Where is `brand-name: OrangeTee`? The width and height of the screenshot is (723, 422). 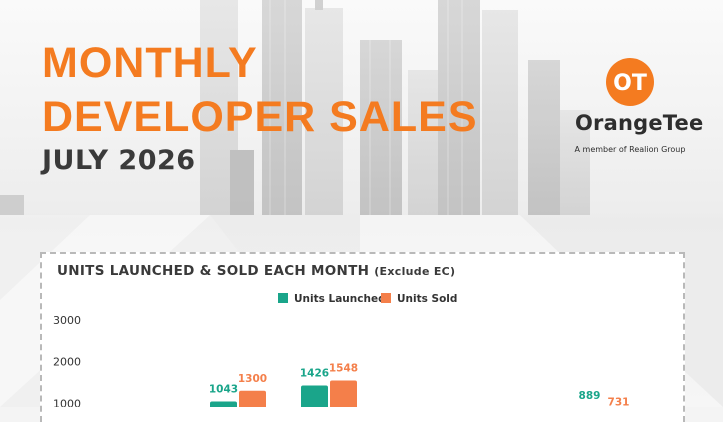
brand-name: OrangeTee is located at coordinates (639, 123).